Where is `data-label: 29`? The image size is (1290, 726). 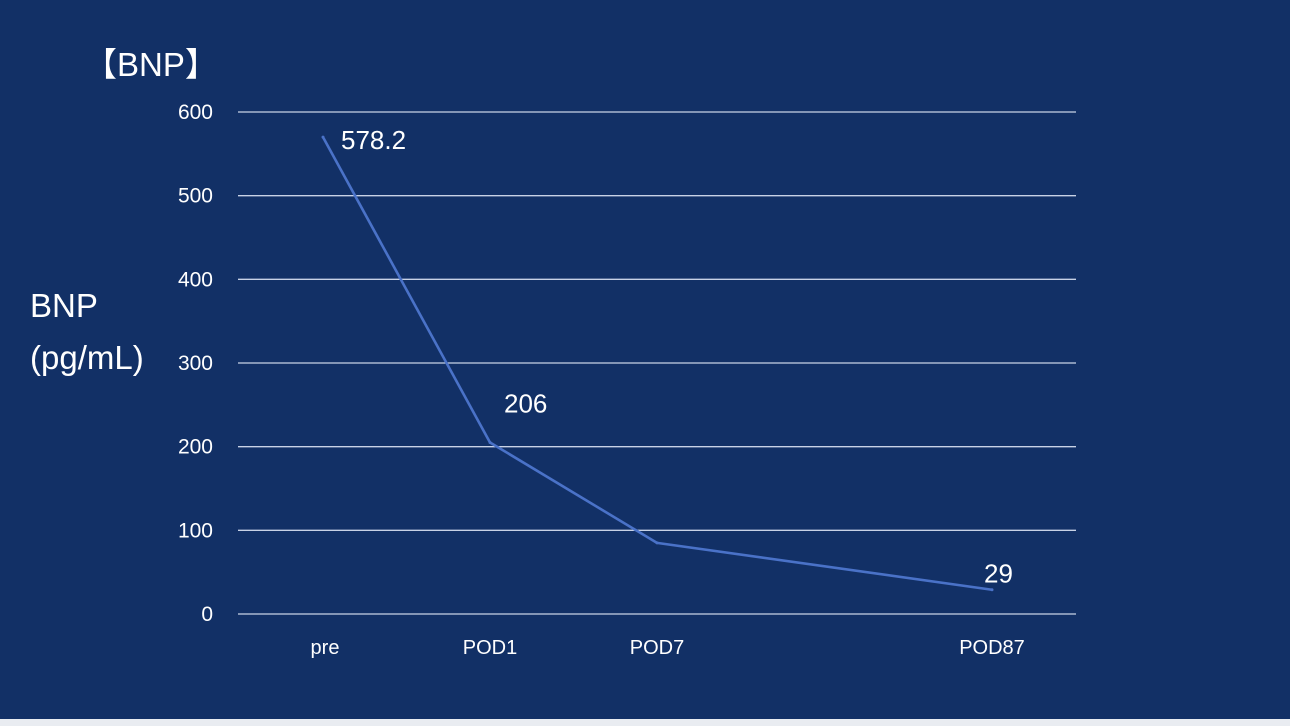
data-label: 29 is located at coordinates (998, 574).